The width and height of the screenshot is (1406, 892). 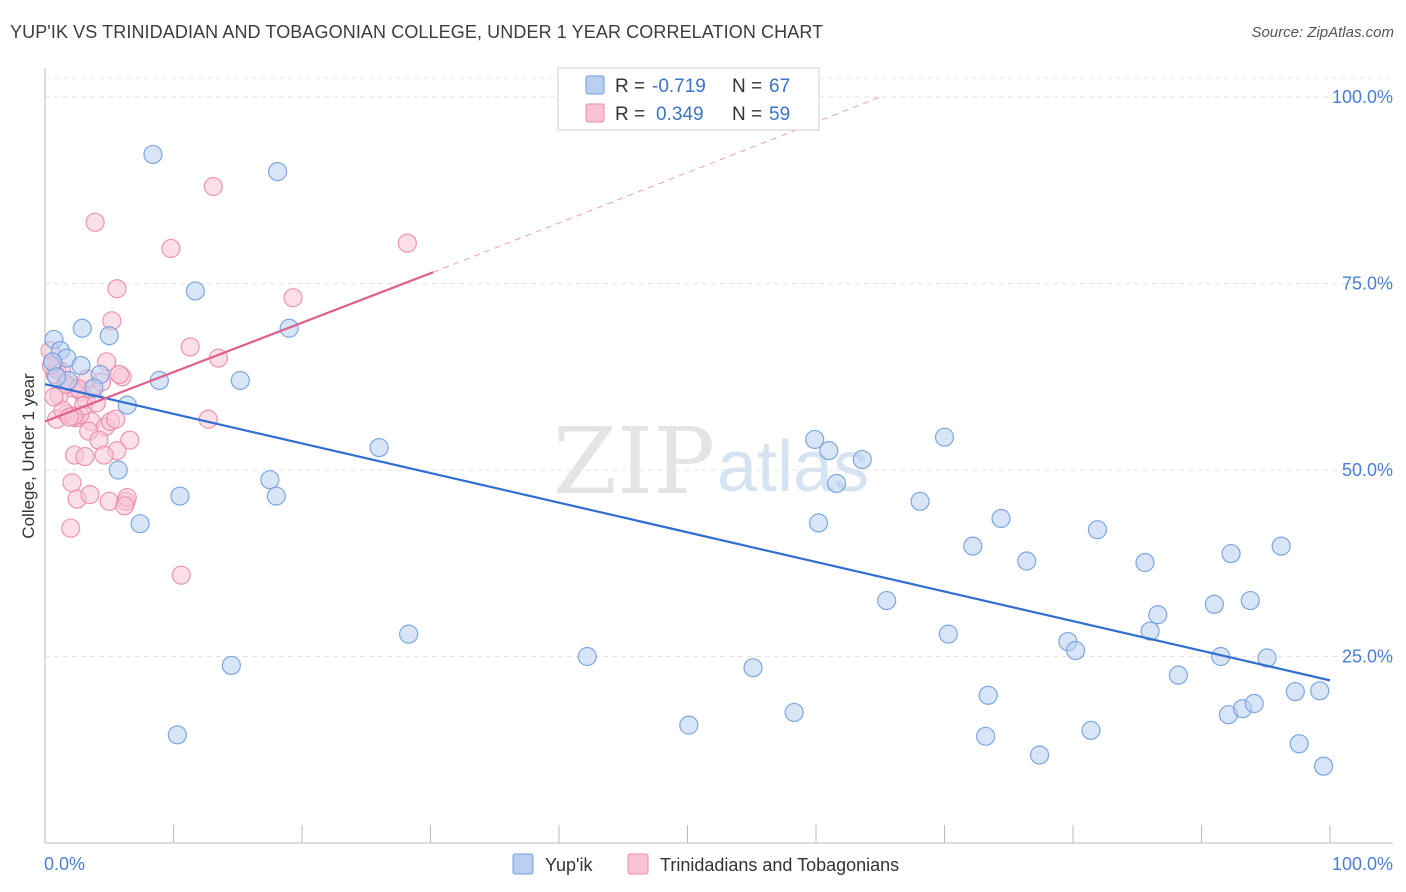 What do you see at coordinates (680, 114) in the screenshot?
I see `legend-trinidadians-r-value: 0.349` at bounding box center [680, 114].